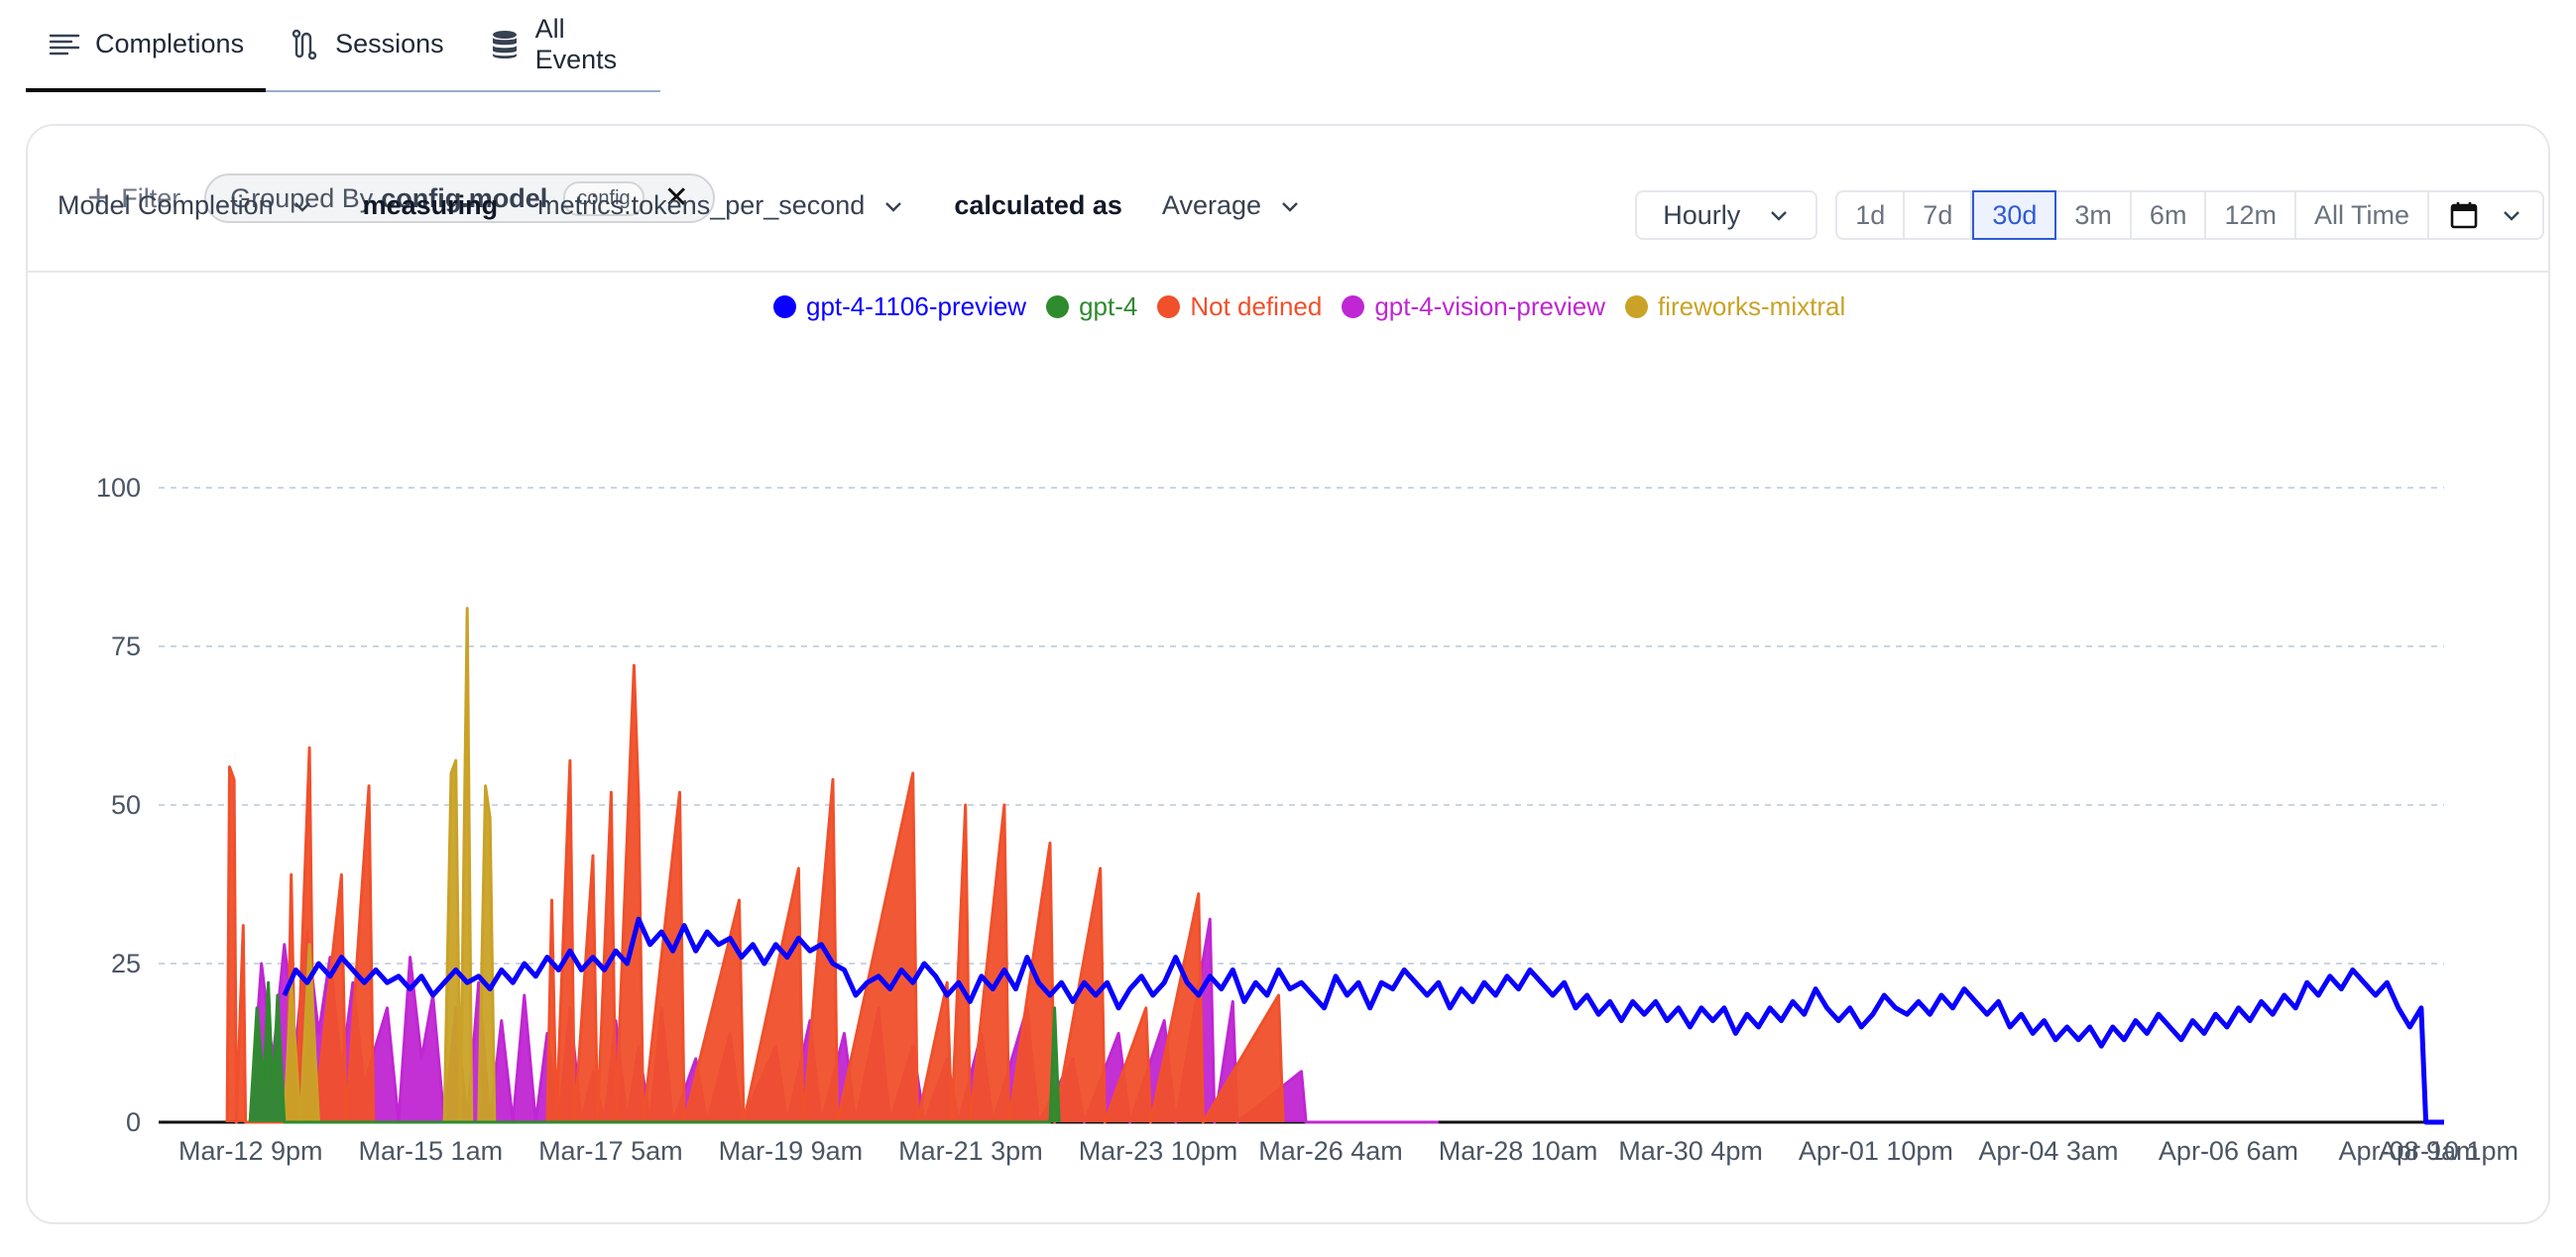 Image resolution: width=2576 pixels, height=1257 pixels. I want to click on calendar-icon, so click(2464, 216).